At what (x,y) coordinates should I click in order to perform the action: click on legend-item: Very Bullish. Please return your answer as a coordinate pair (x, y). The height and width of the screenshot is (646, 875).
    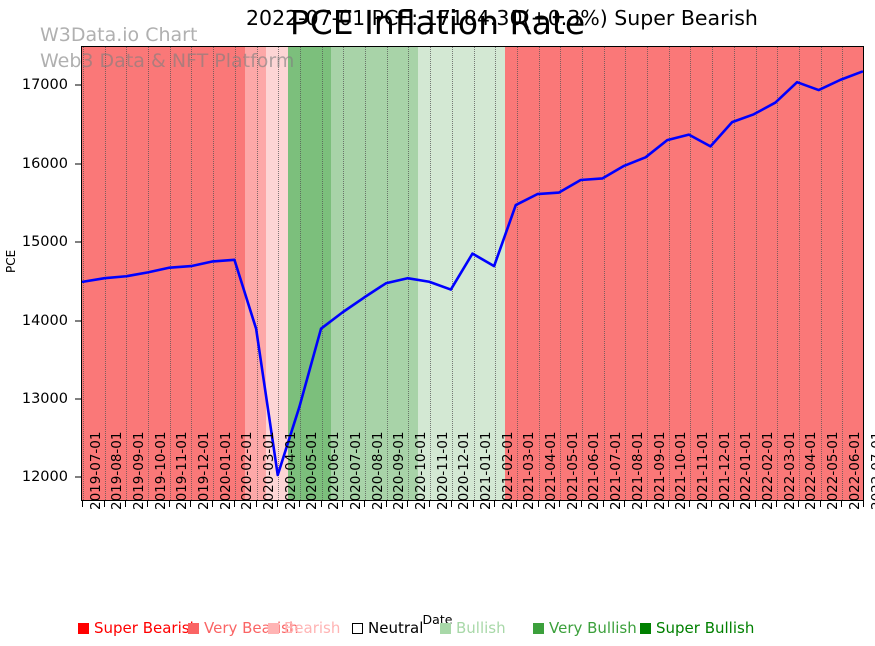
    Looking at the image, I should click on (585, 628).